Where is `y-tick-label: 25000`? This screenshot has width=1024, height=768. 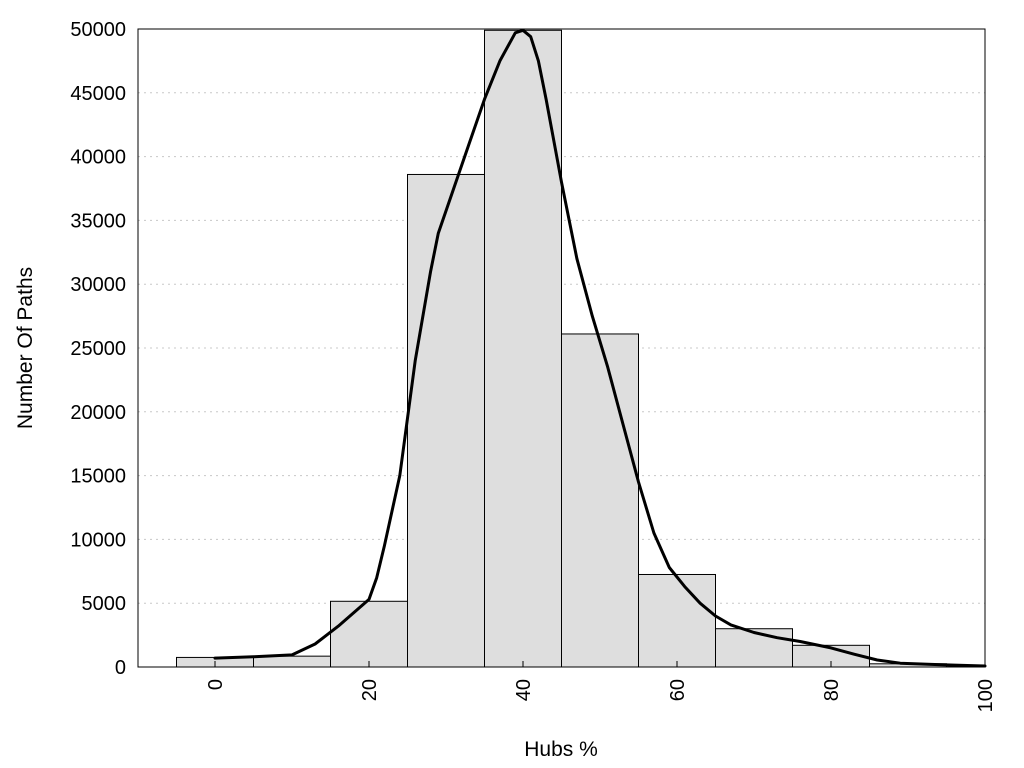 y-tick-label: 25000 is located at coordinates (98, 349).